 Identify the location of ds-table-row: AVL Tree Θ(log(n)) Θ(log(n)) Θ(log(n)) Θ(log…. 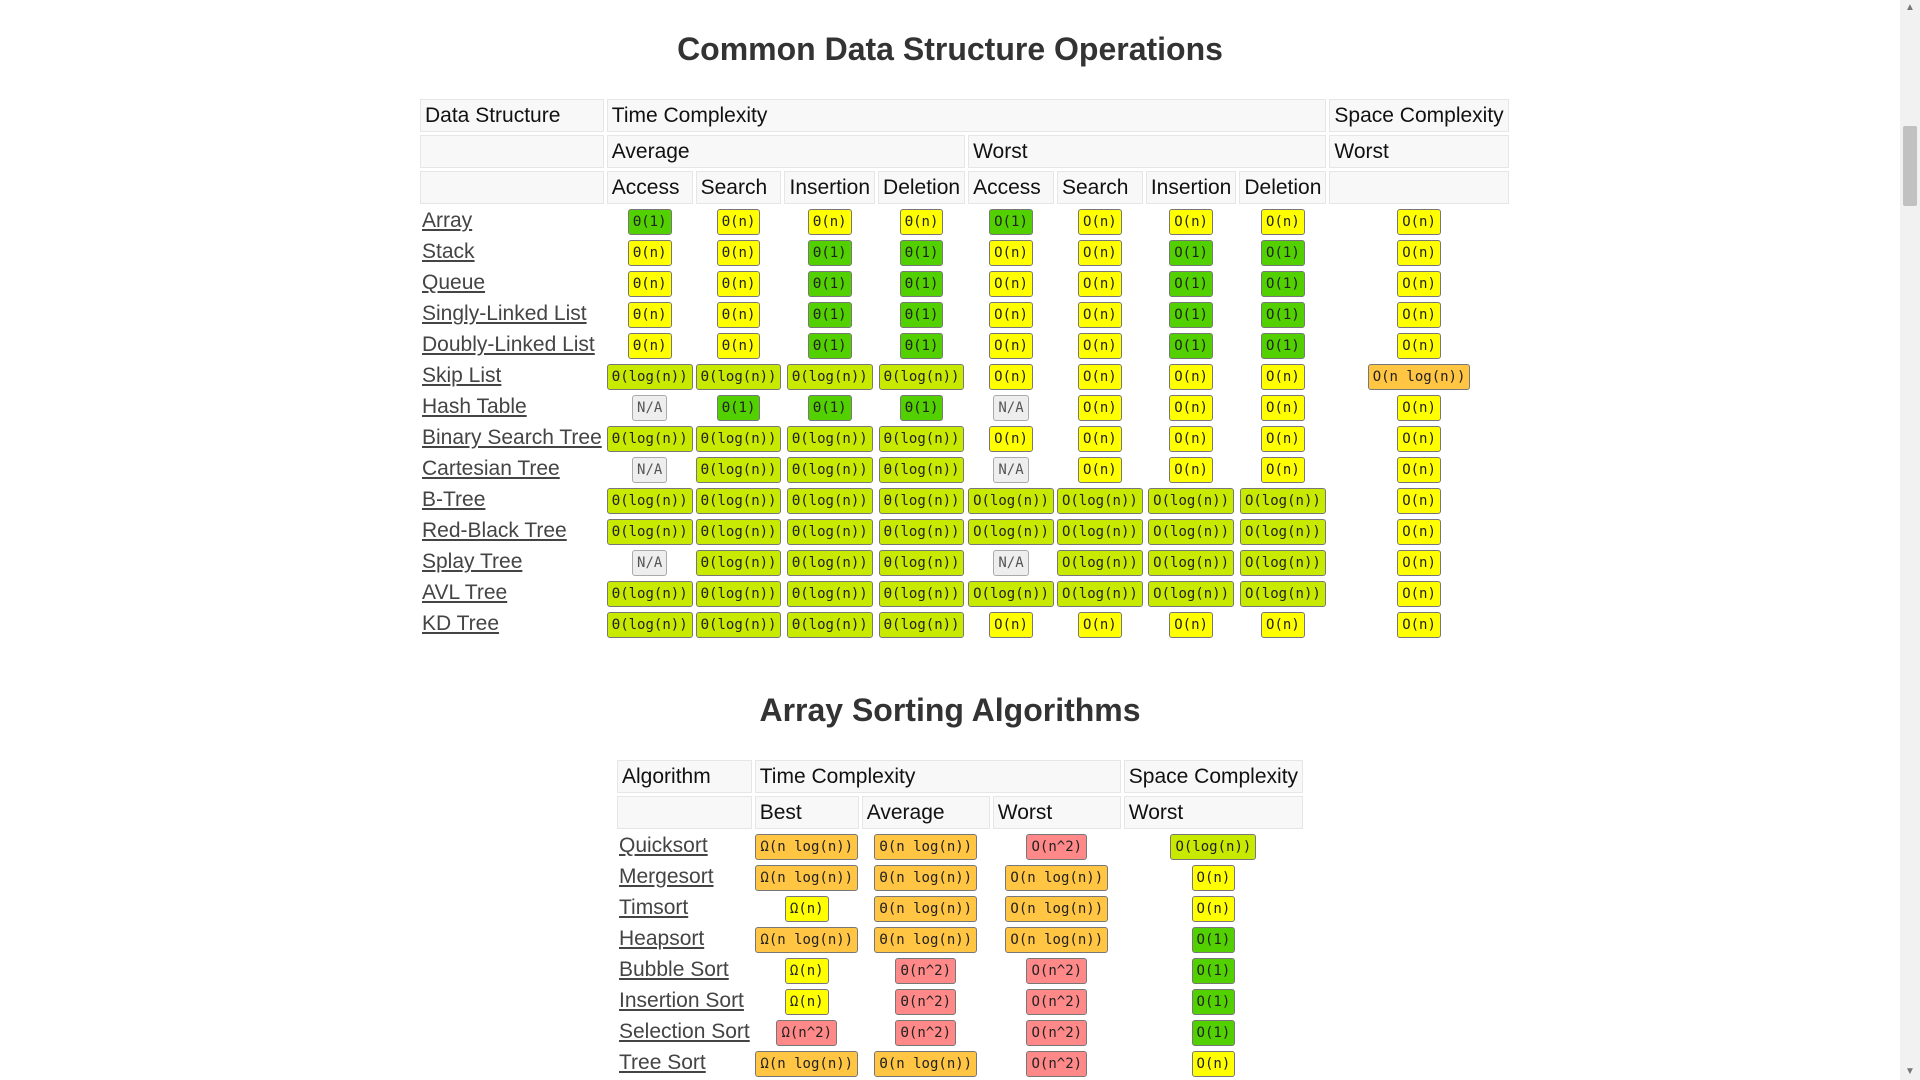
(964, 593).